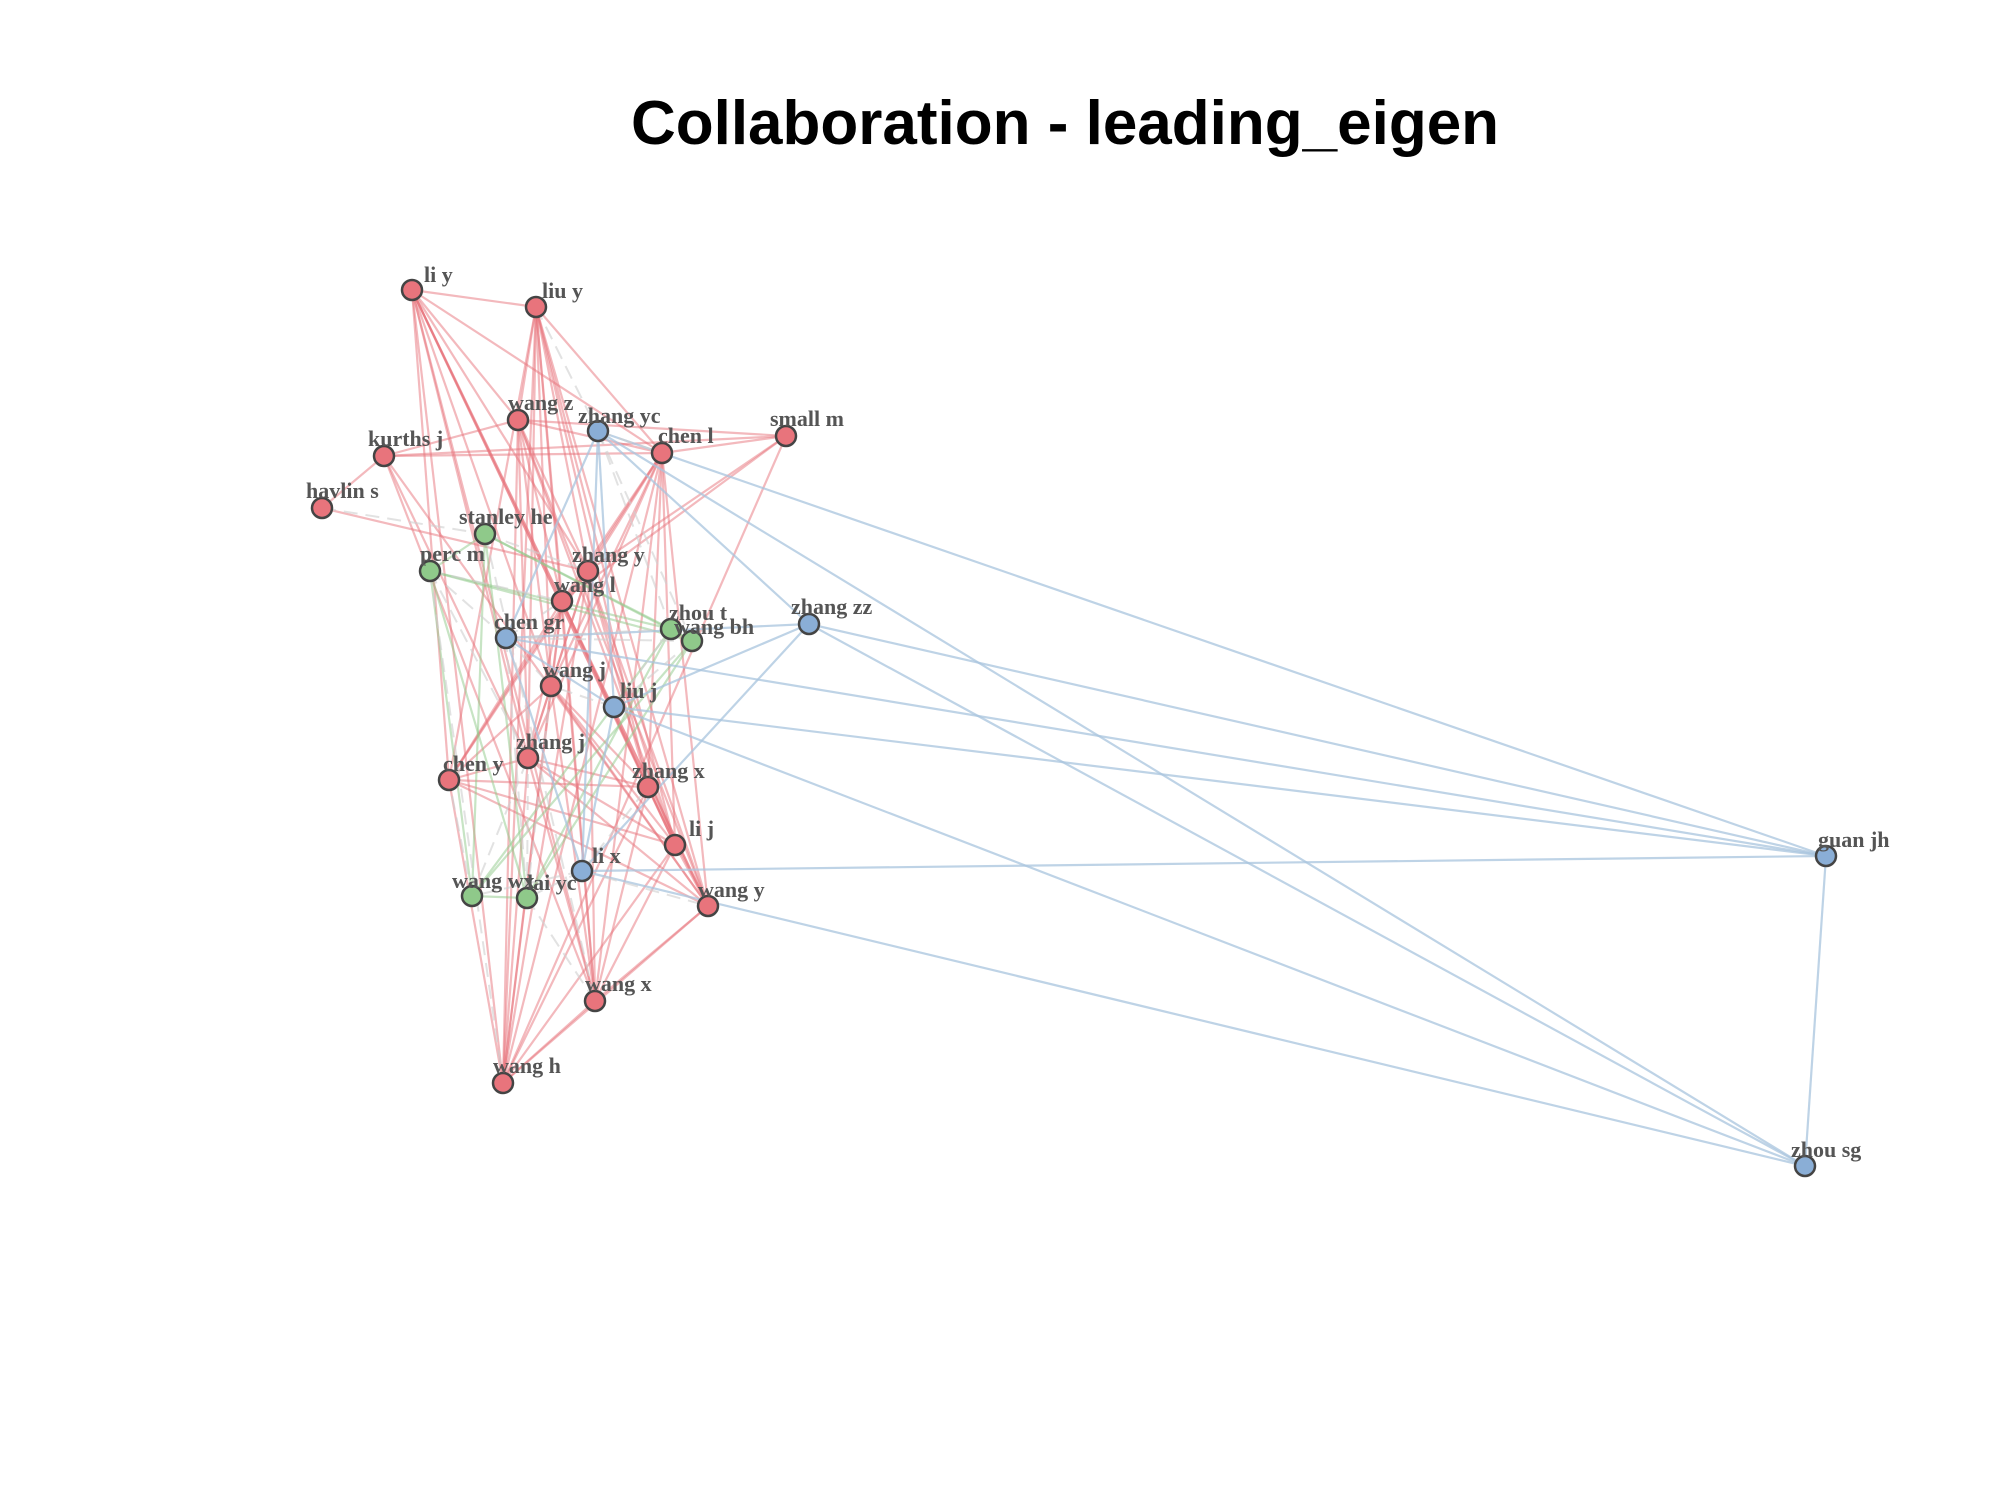  I want to click on edge-zhang-yc--wang-bh, so click(645, 536).